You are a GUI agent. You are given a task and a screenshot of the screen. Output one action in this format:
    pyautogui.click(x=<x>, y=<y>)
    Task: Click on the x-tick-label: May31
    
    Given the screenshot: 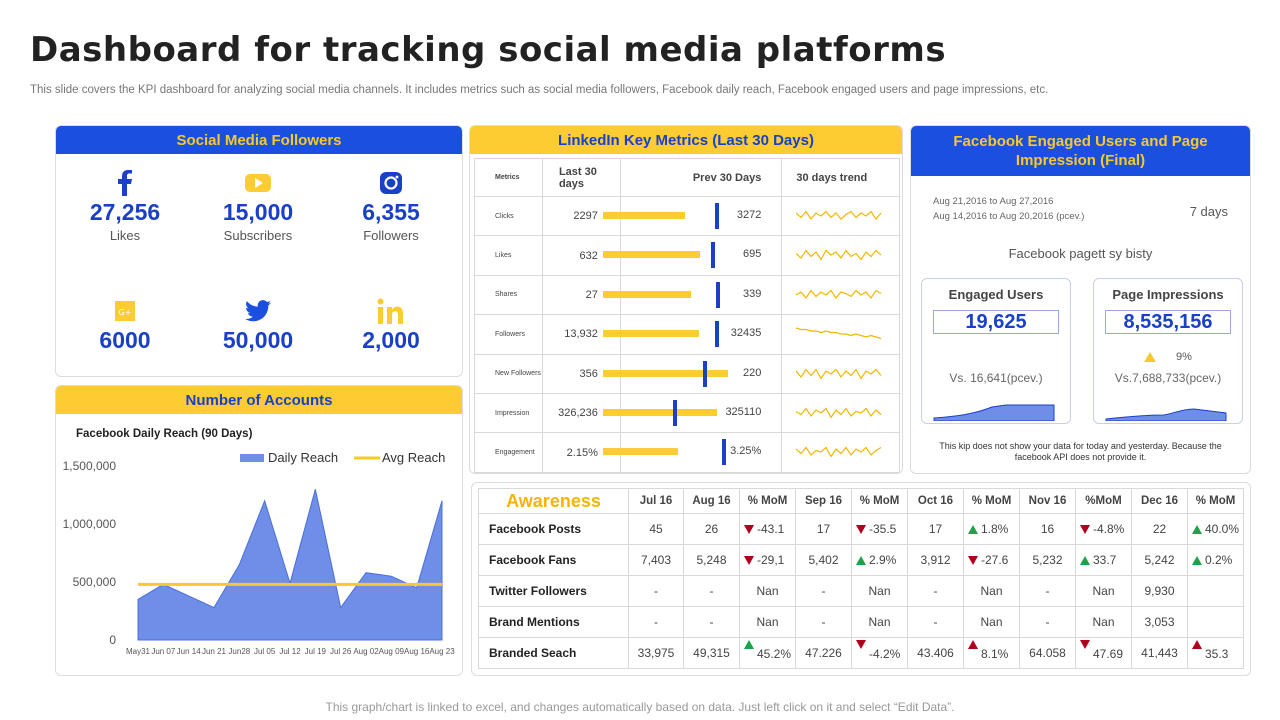 What is the action you would take?
    pyautogui.click(x=138, y=651)
    